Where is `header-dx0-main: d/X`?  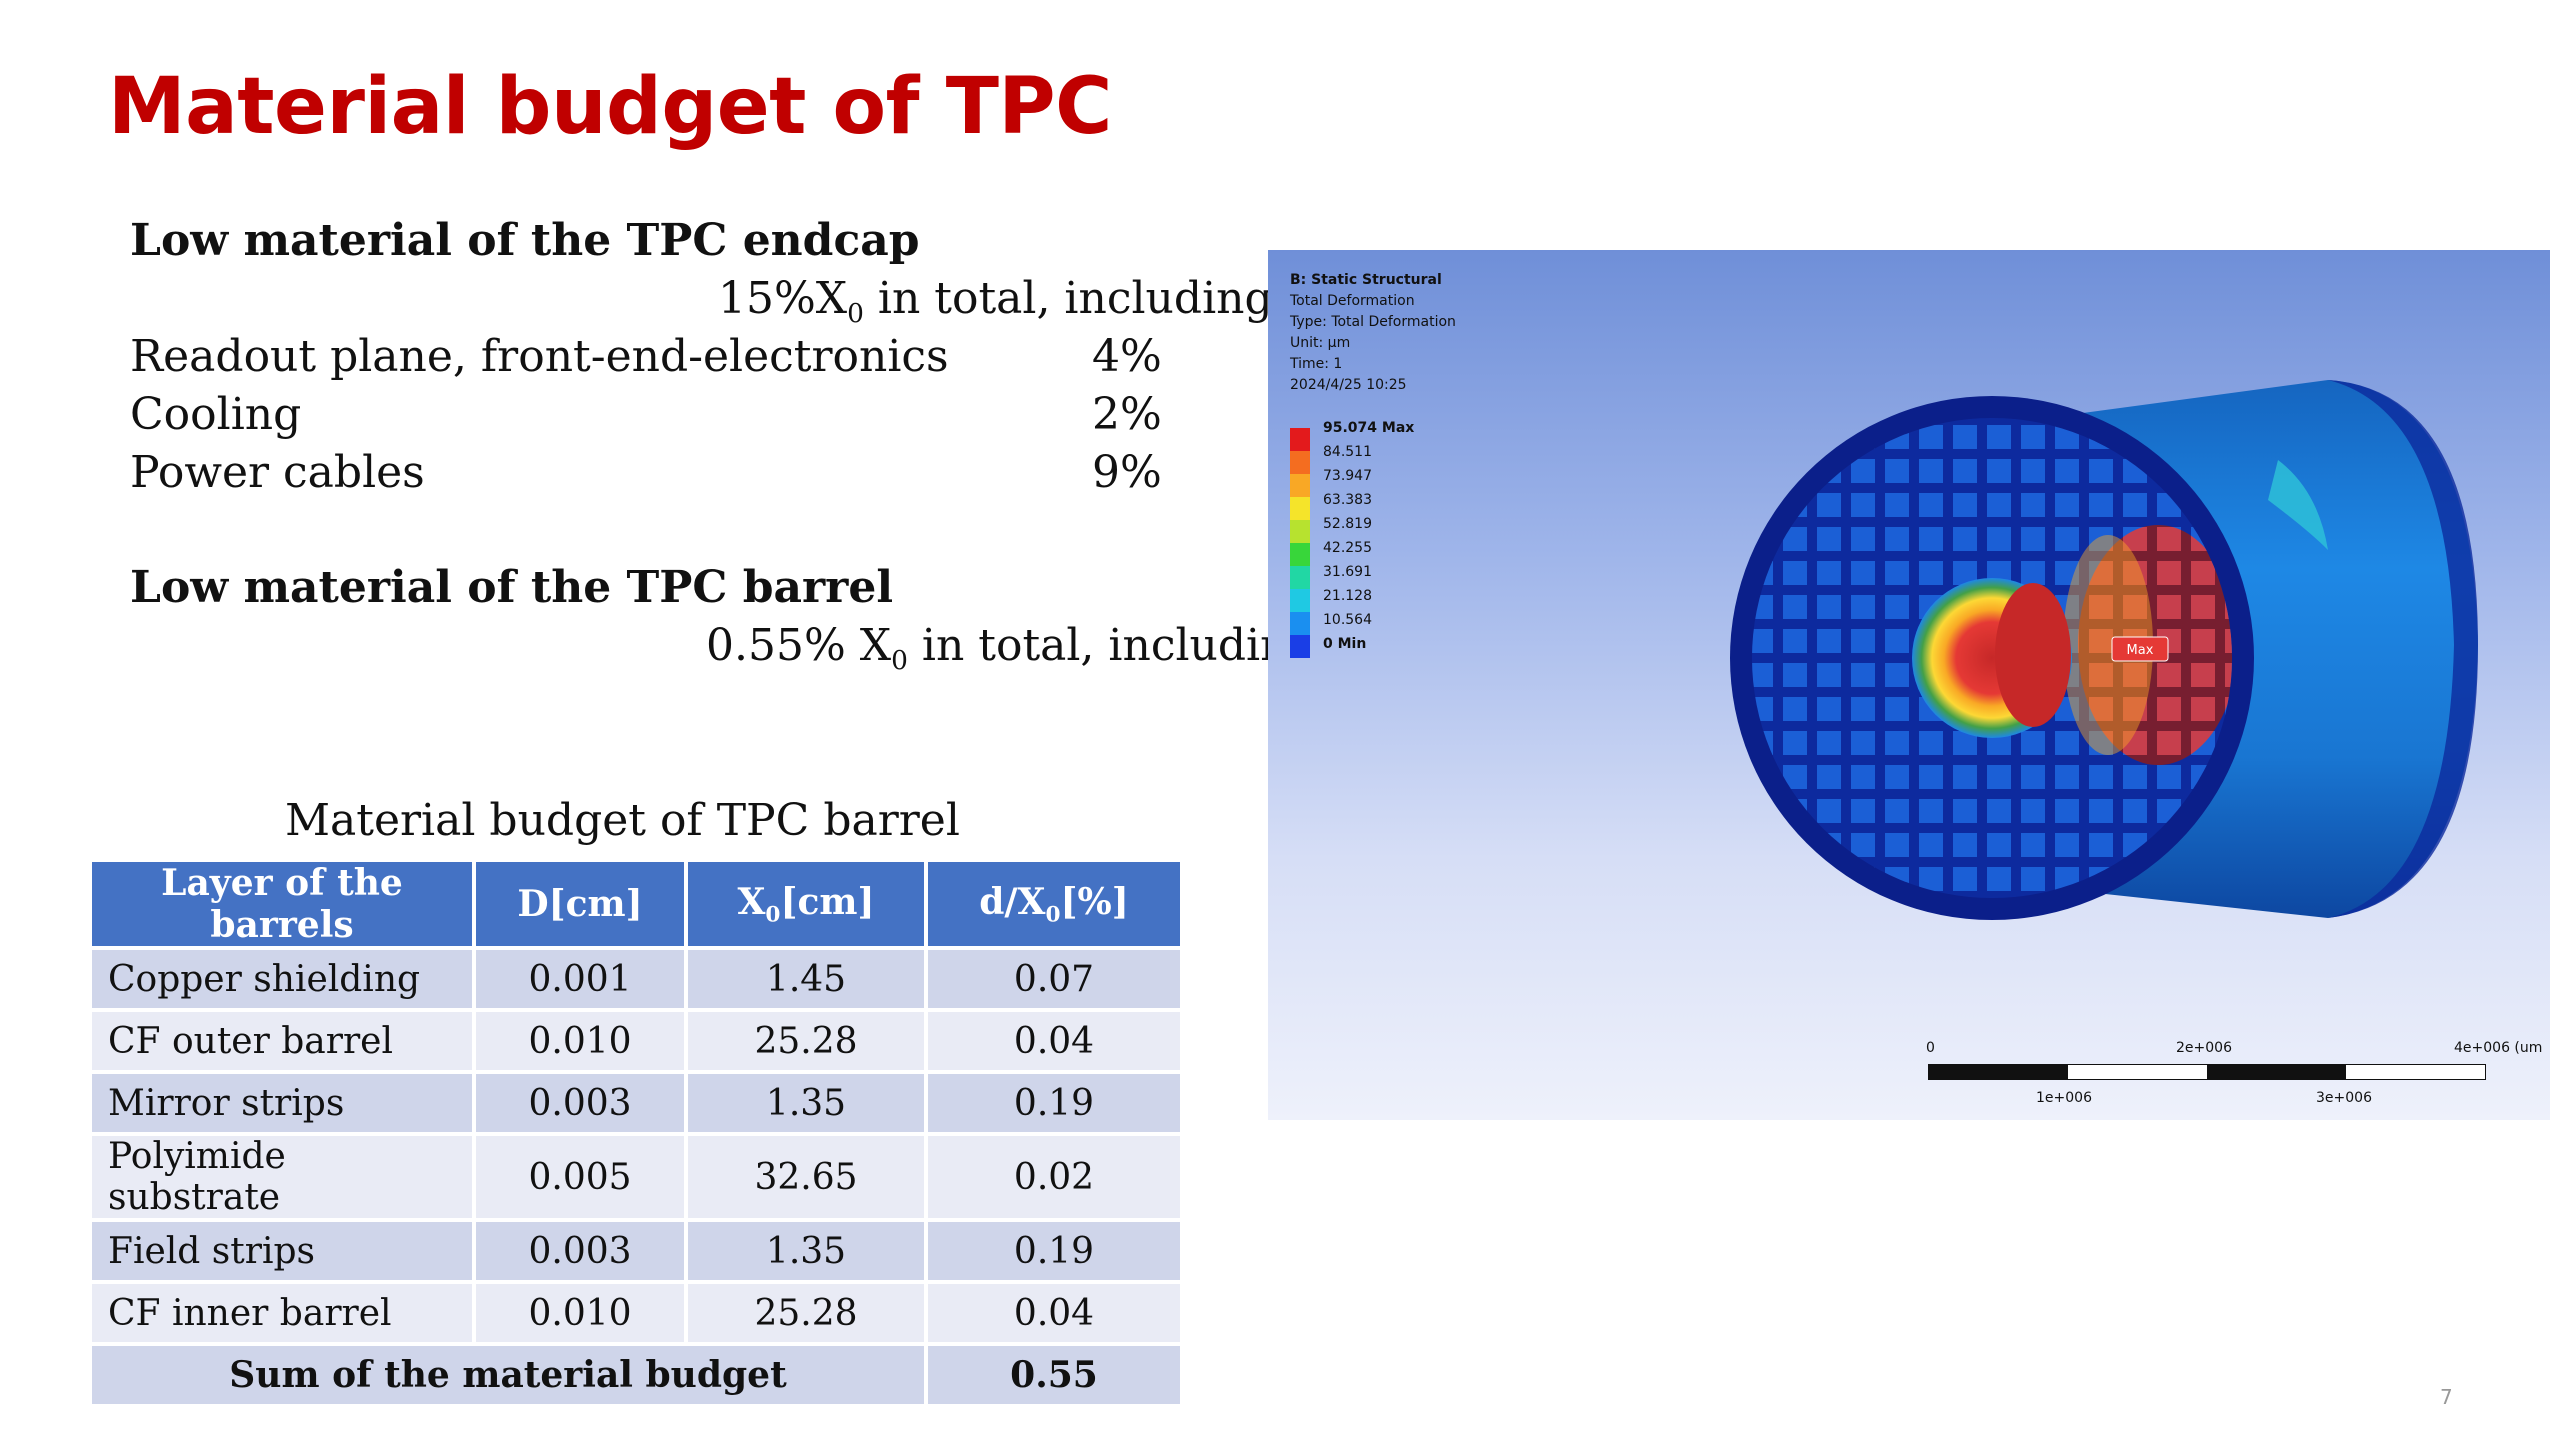
header-dx0-main: d/X is located at coordinates (1012, 901).